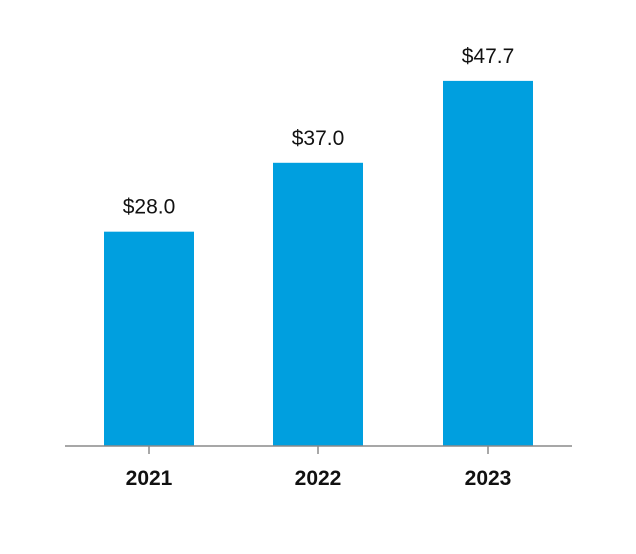  Describe the element at coordinates (318, 138) in the screenshot. I see `value-label-2022: $37.0` at that location.